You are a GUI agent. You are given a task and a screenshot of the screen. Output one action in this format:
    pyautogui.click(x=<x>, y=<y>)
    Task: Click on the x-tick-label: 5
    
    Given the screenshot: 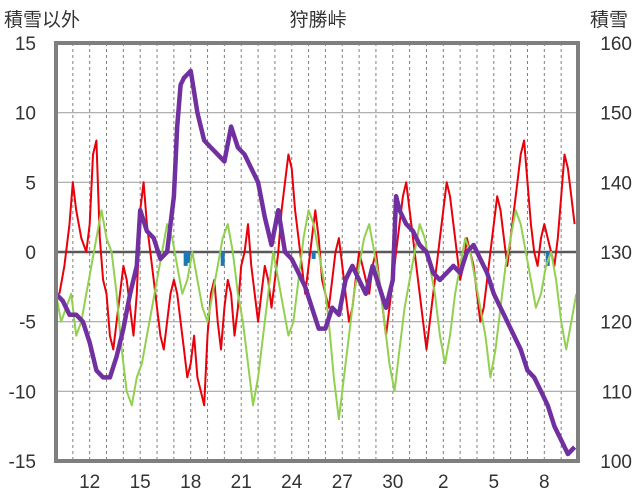 What is the action you would take?
    pyautogui.click(x=494, y=482)
    